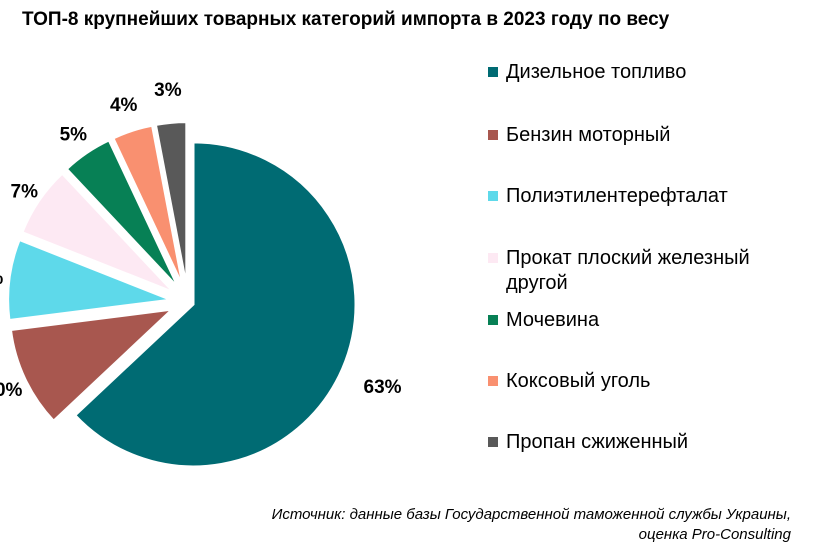 Image resolution: width=813 pixels, height=559 pixels. I want to click on legend-label-urea: Мочевина, so click(553, 320).